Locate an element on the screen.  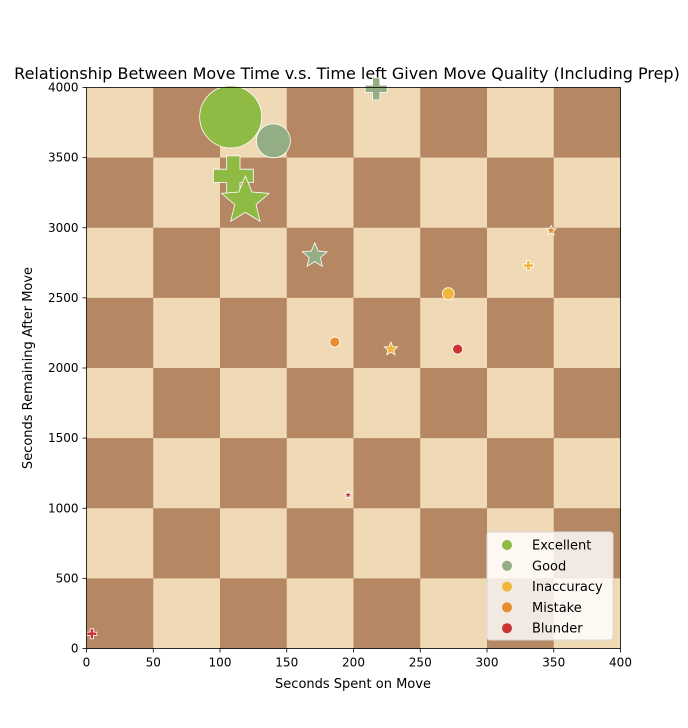
x-tick-label: 400 is located at coordinates (620, 663).